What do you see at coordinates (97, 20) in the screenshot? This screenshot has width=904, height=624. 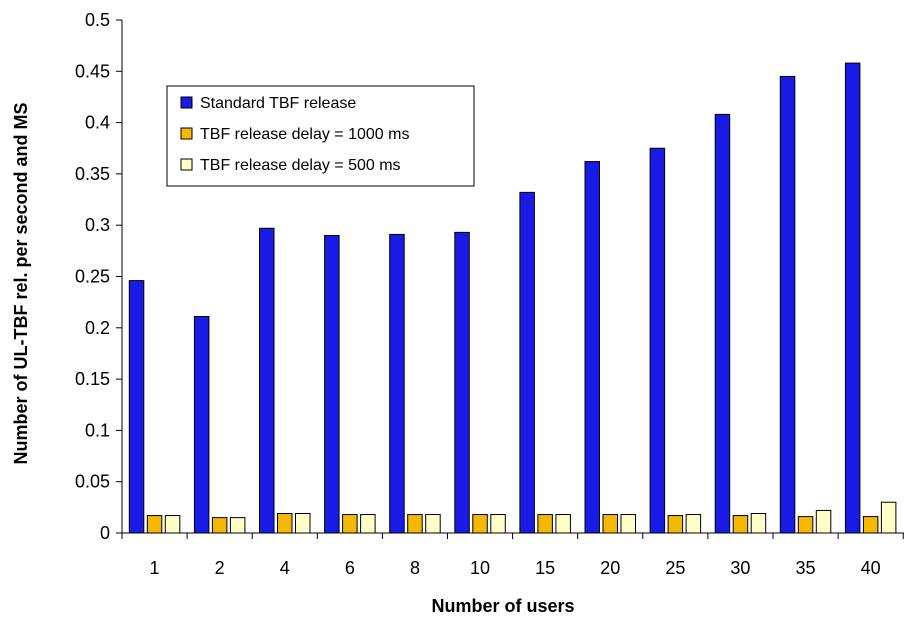 I see `y-tick-label: 0.5` at bounding box center [97, 20].